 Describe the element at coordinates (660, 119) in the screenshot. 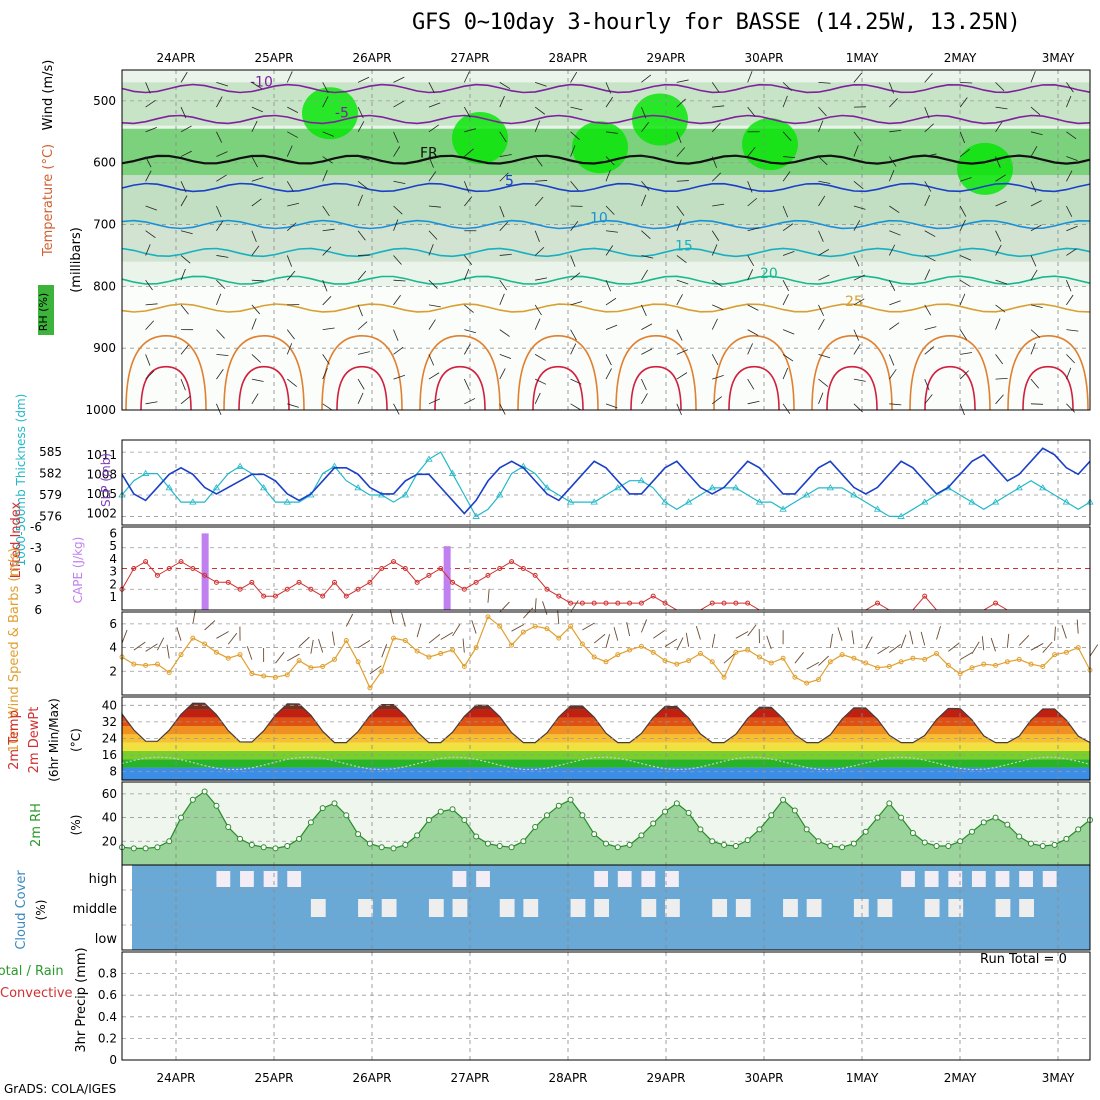

I see `rh-max-blob` at that location.